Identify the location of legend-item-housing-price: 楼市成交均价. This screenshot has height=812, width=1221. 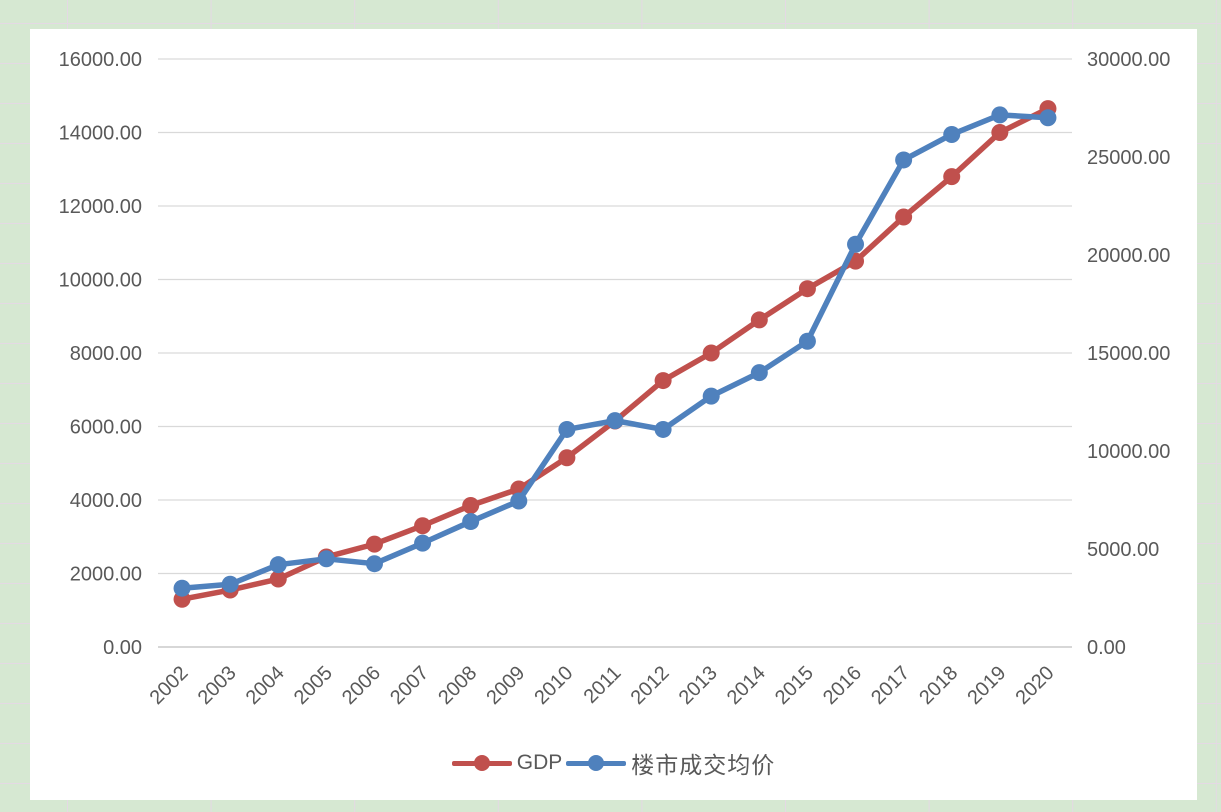
(670, 763).